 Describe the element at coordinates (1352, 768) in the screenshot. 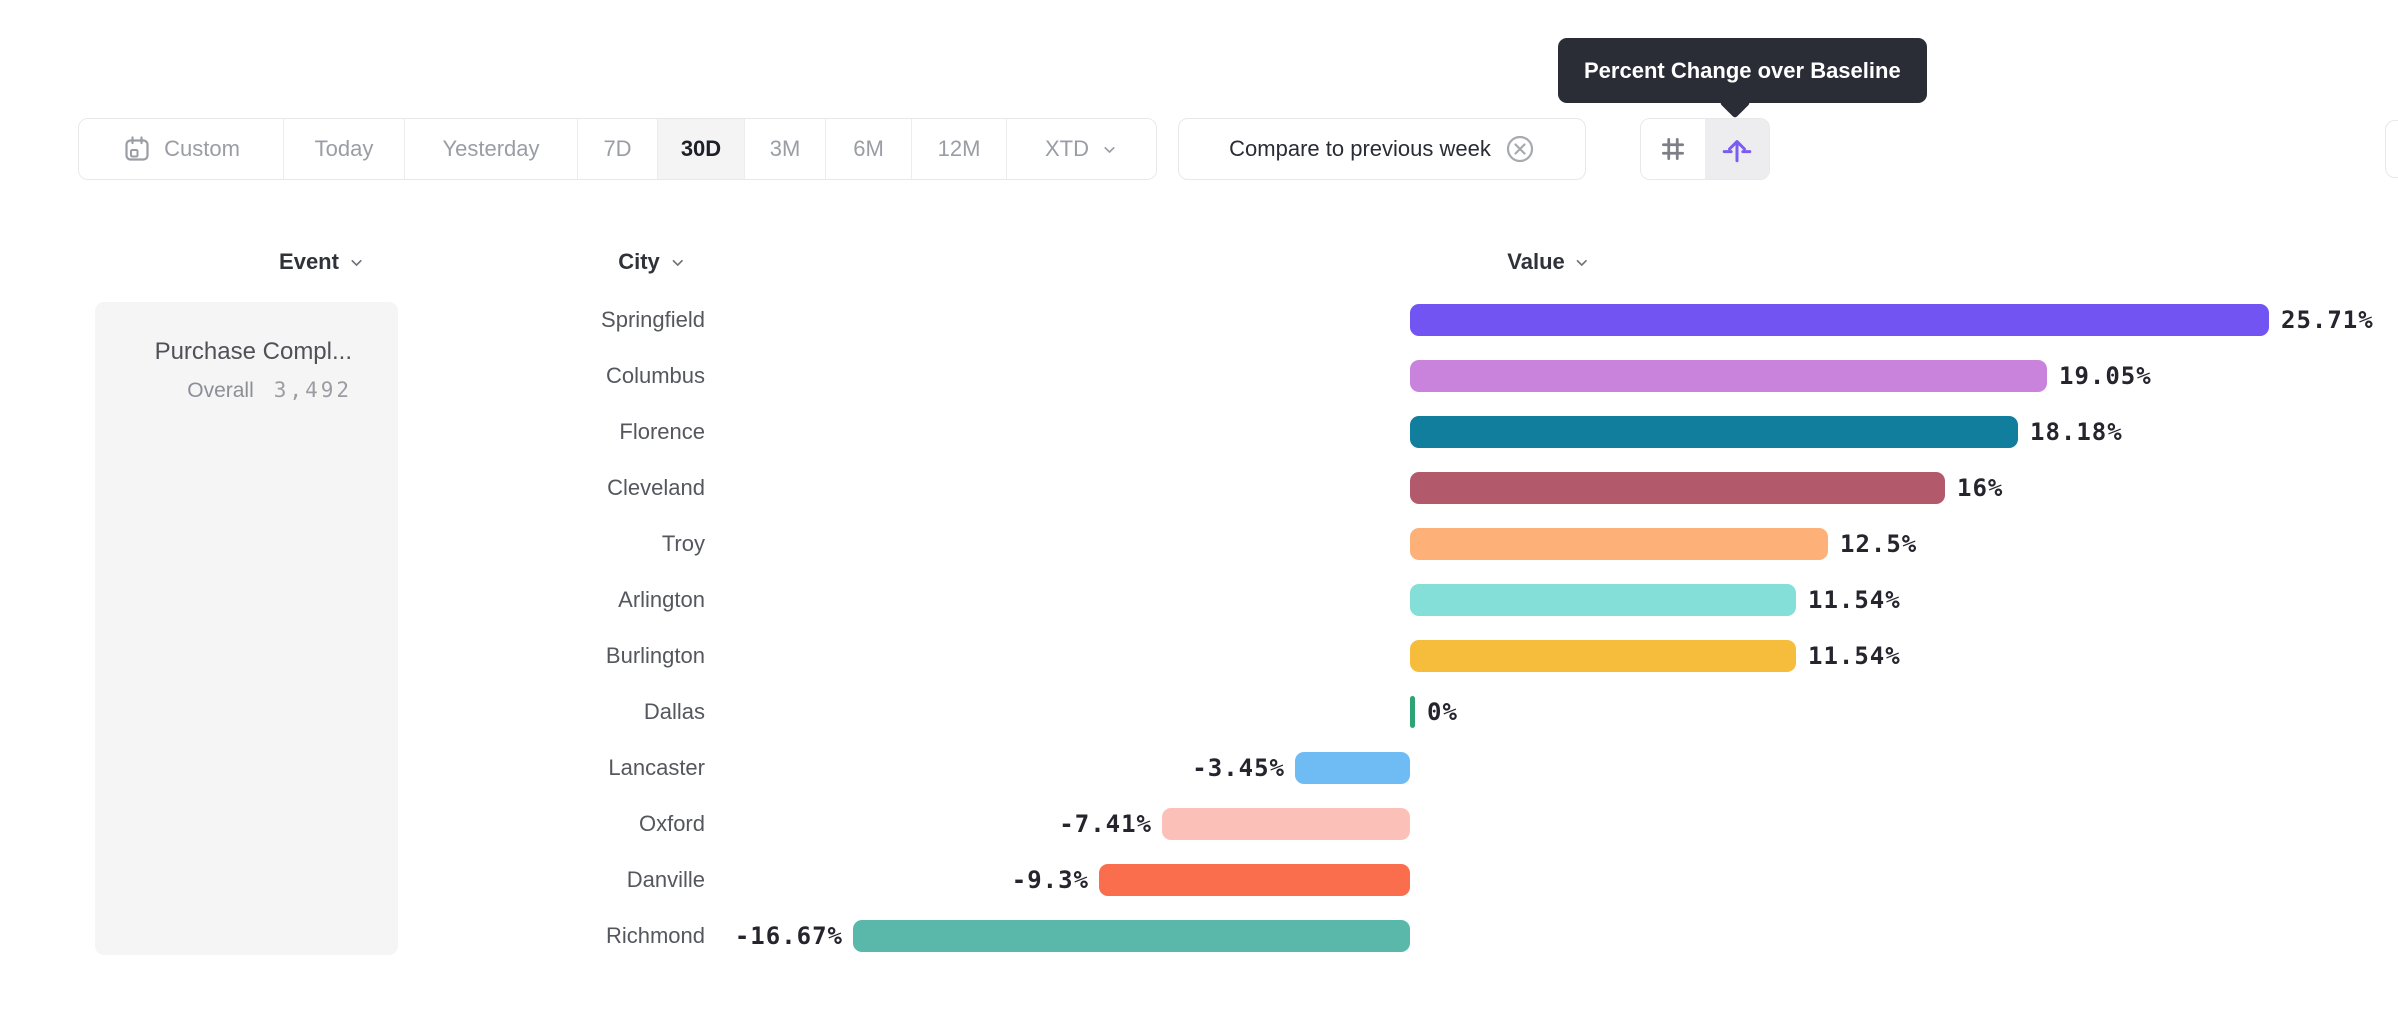

I see `bar-lancaster` at that location.